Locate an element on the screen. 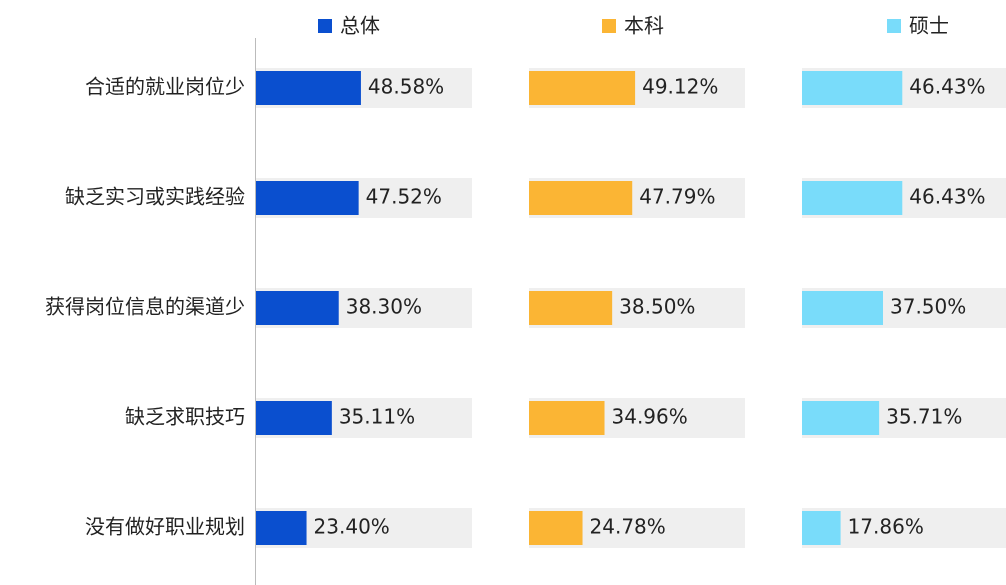 The width and height of the screenshot is (1006, 585). value-label: 49.12% is located at coordinates (680, 87).